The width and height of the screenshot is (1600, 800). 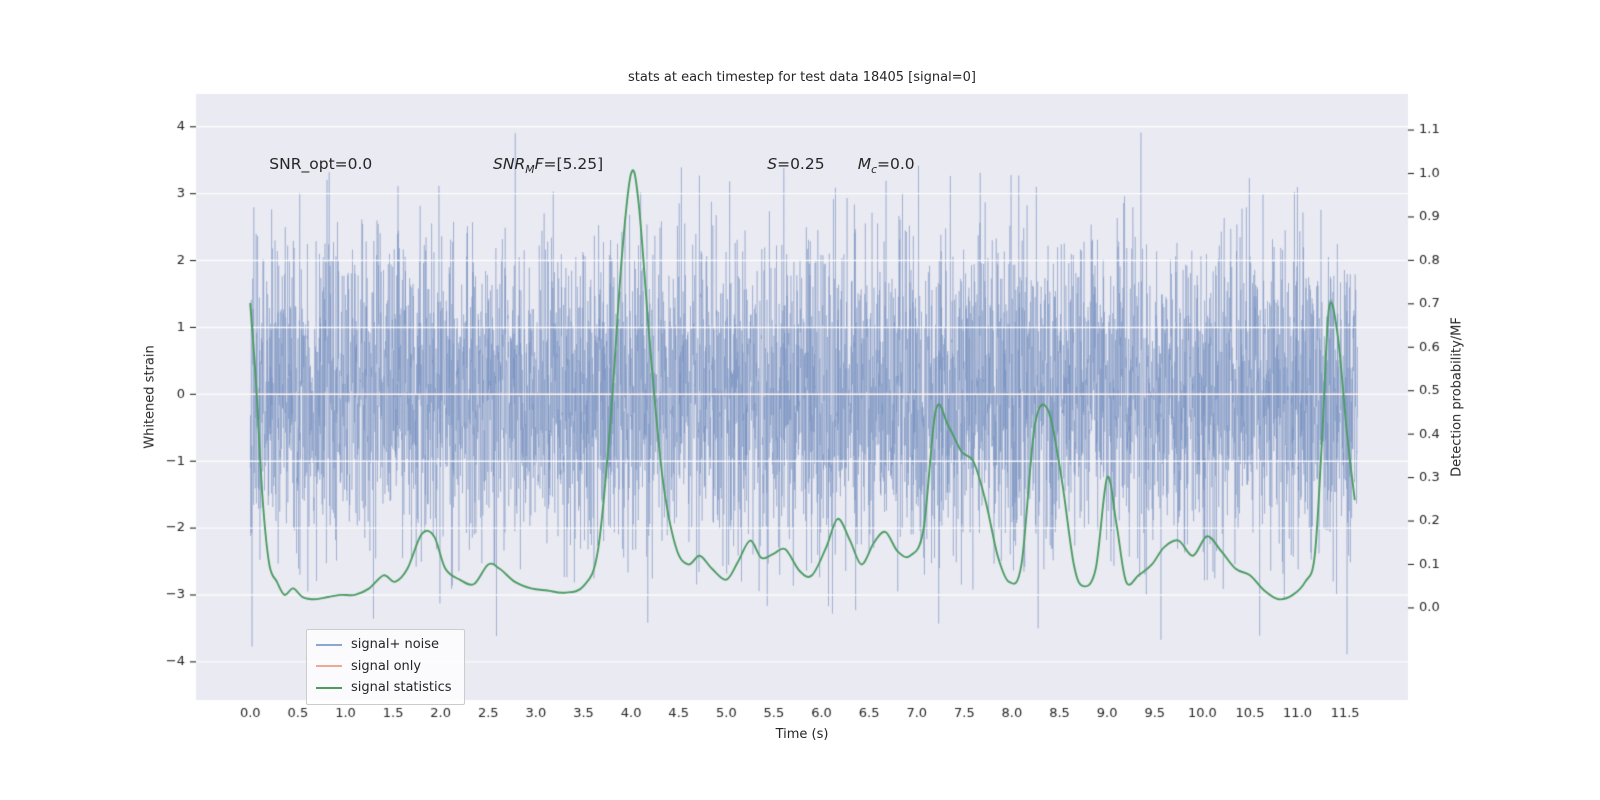 What do you see at coordinates (329, 666) in the screenshot?
I see `legend-swatch-signal-only` at bounding box center [329, 666].